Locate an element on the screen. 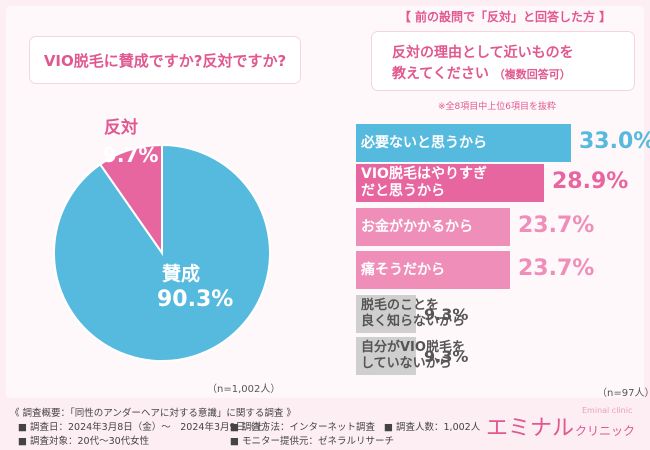 Image resolution: width=650 pixels, height=450 pixels. pie-label-against: 反対 is located at coordinates (121, 128).